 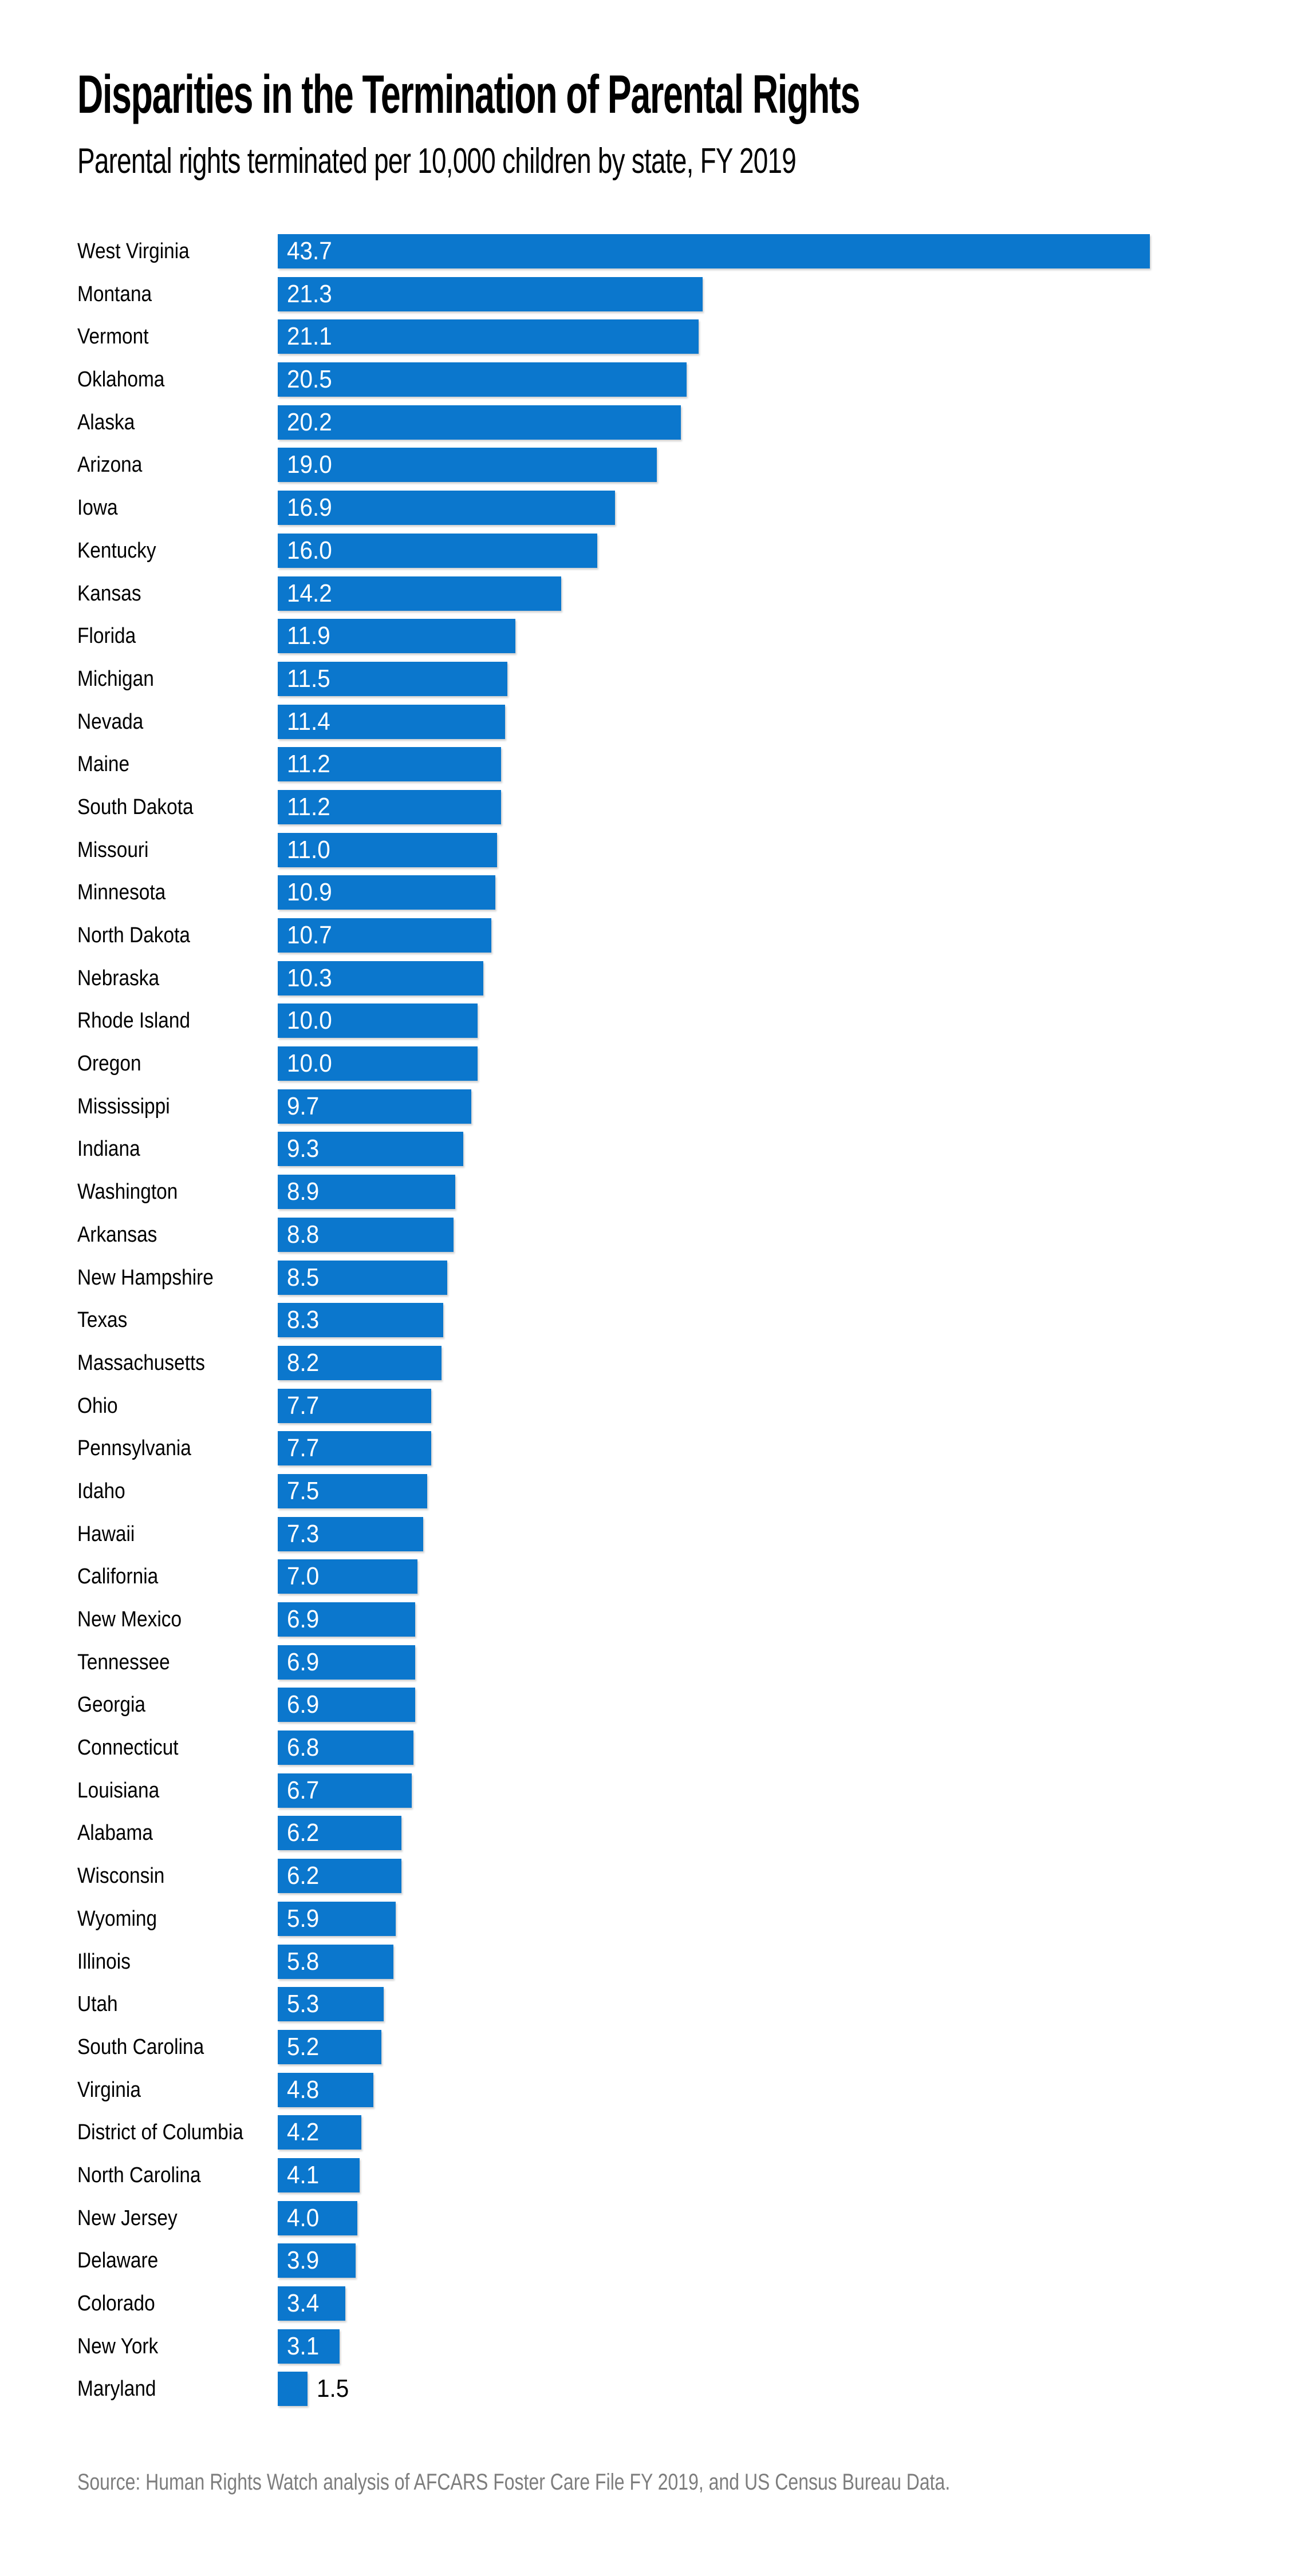 I want to click on bar-track: 8.5, so click(x=714, y=1277).